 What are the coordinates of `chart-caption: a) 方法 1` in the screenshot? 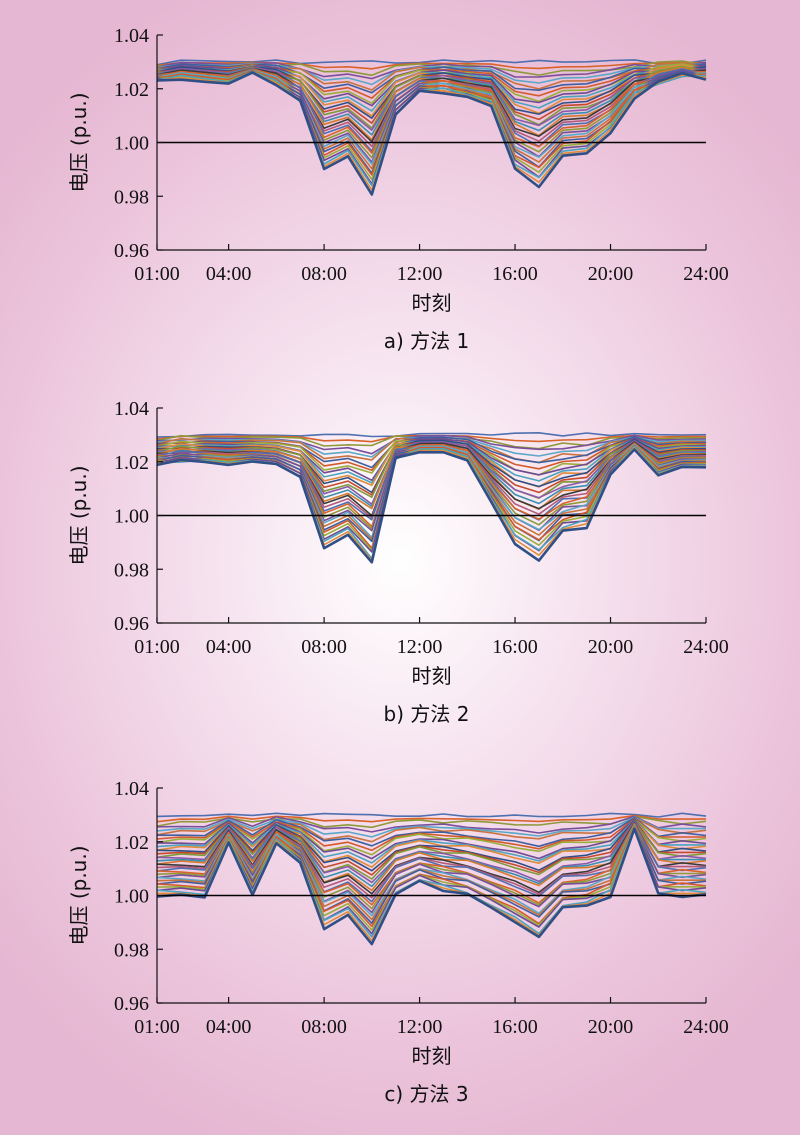 It's located at (427, 341).